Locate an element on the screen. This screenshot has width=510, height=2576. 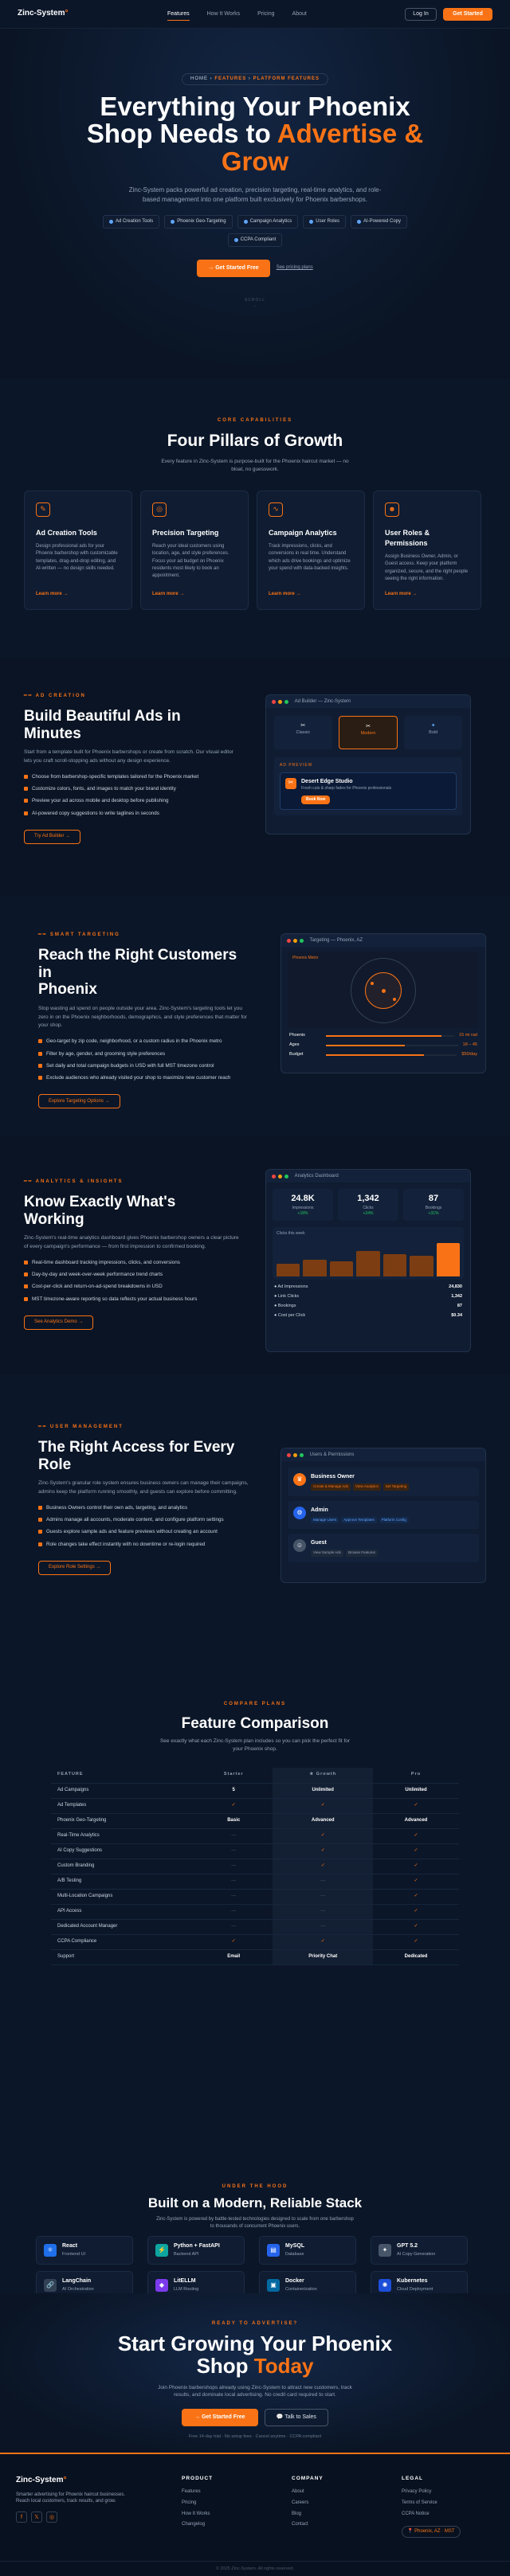
user-row: ☺ Guest View Sample Ads Browse Features is located at coordinates (383, 1548).